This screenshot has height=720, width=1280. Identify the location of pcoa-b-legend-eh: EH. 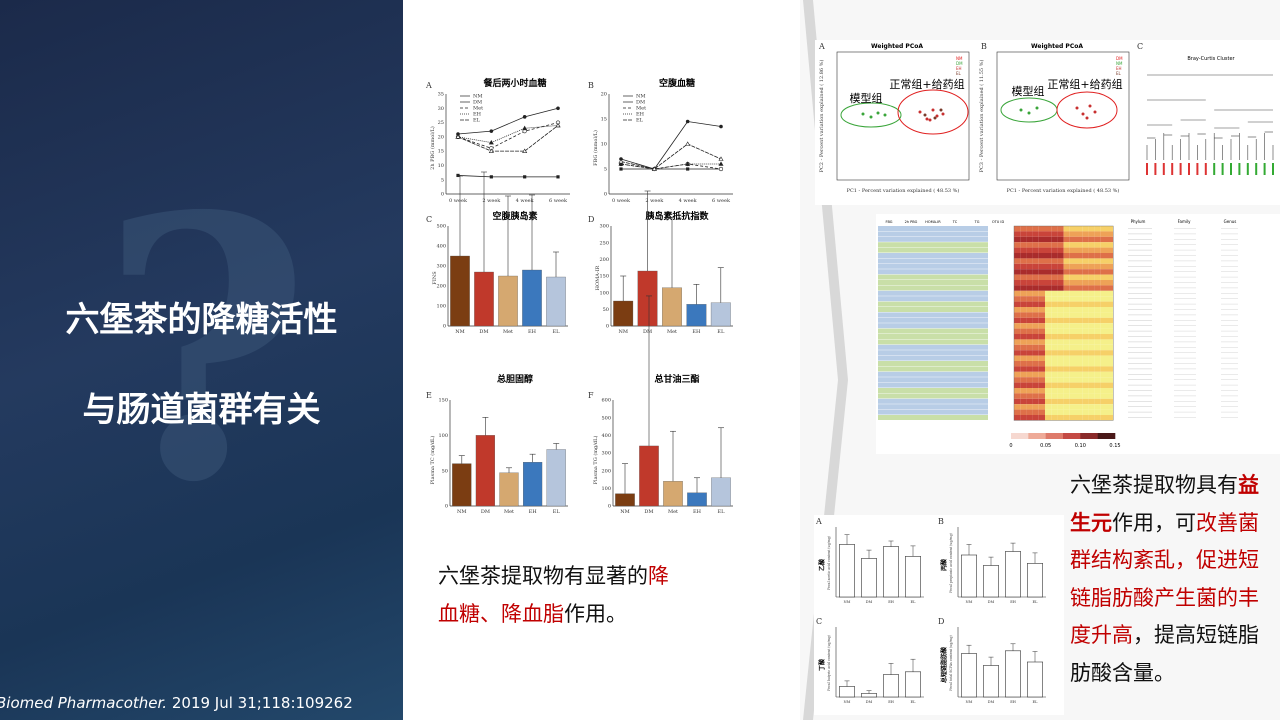
(1119, 68).